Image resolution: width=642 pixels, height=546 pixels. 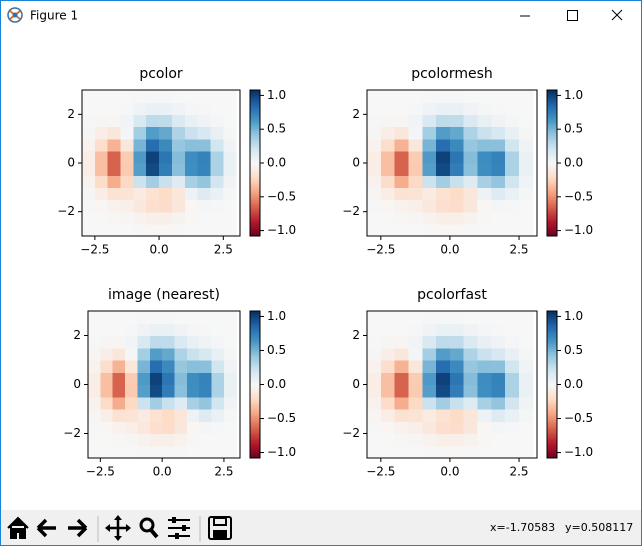 I want to click on configure-button, so click(x=179, y=528).